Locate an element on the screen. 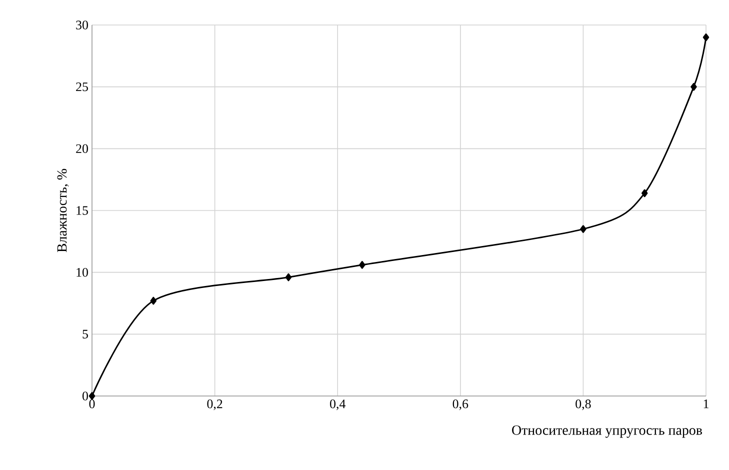 This screenshot has height=470, width=729. x-tick-label: 1 is located at coordinates (706, 404).